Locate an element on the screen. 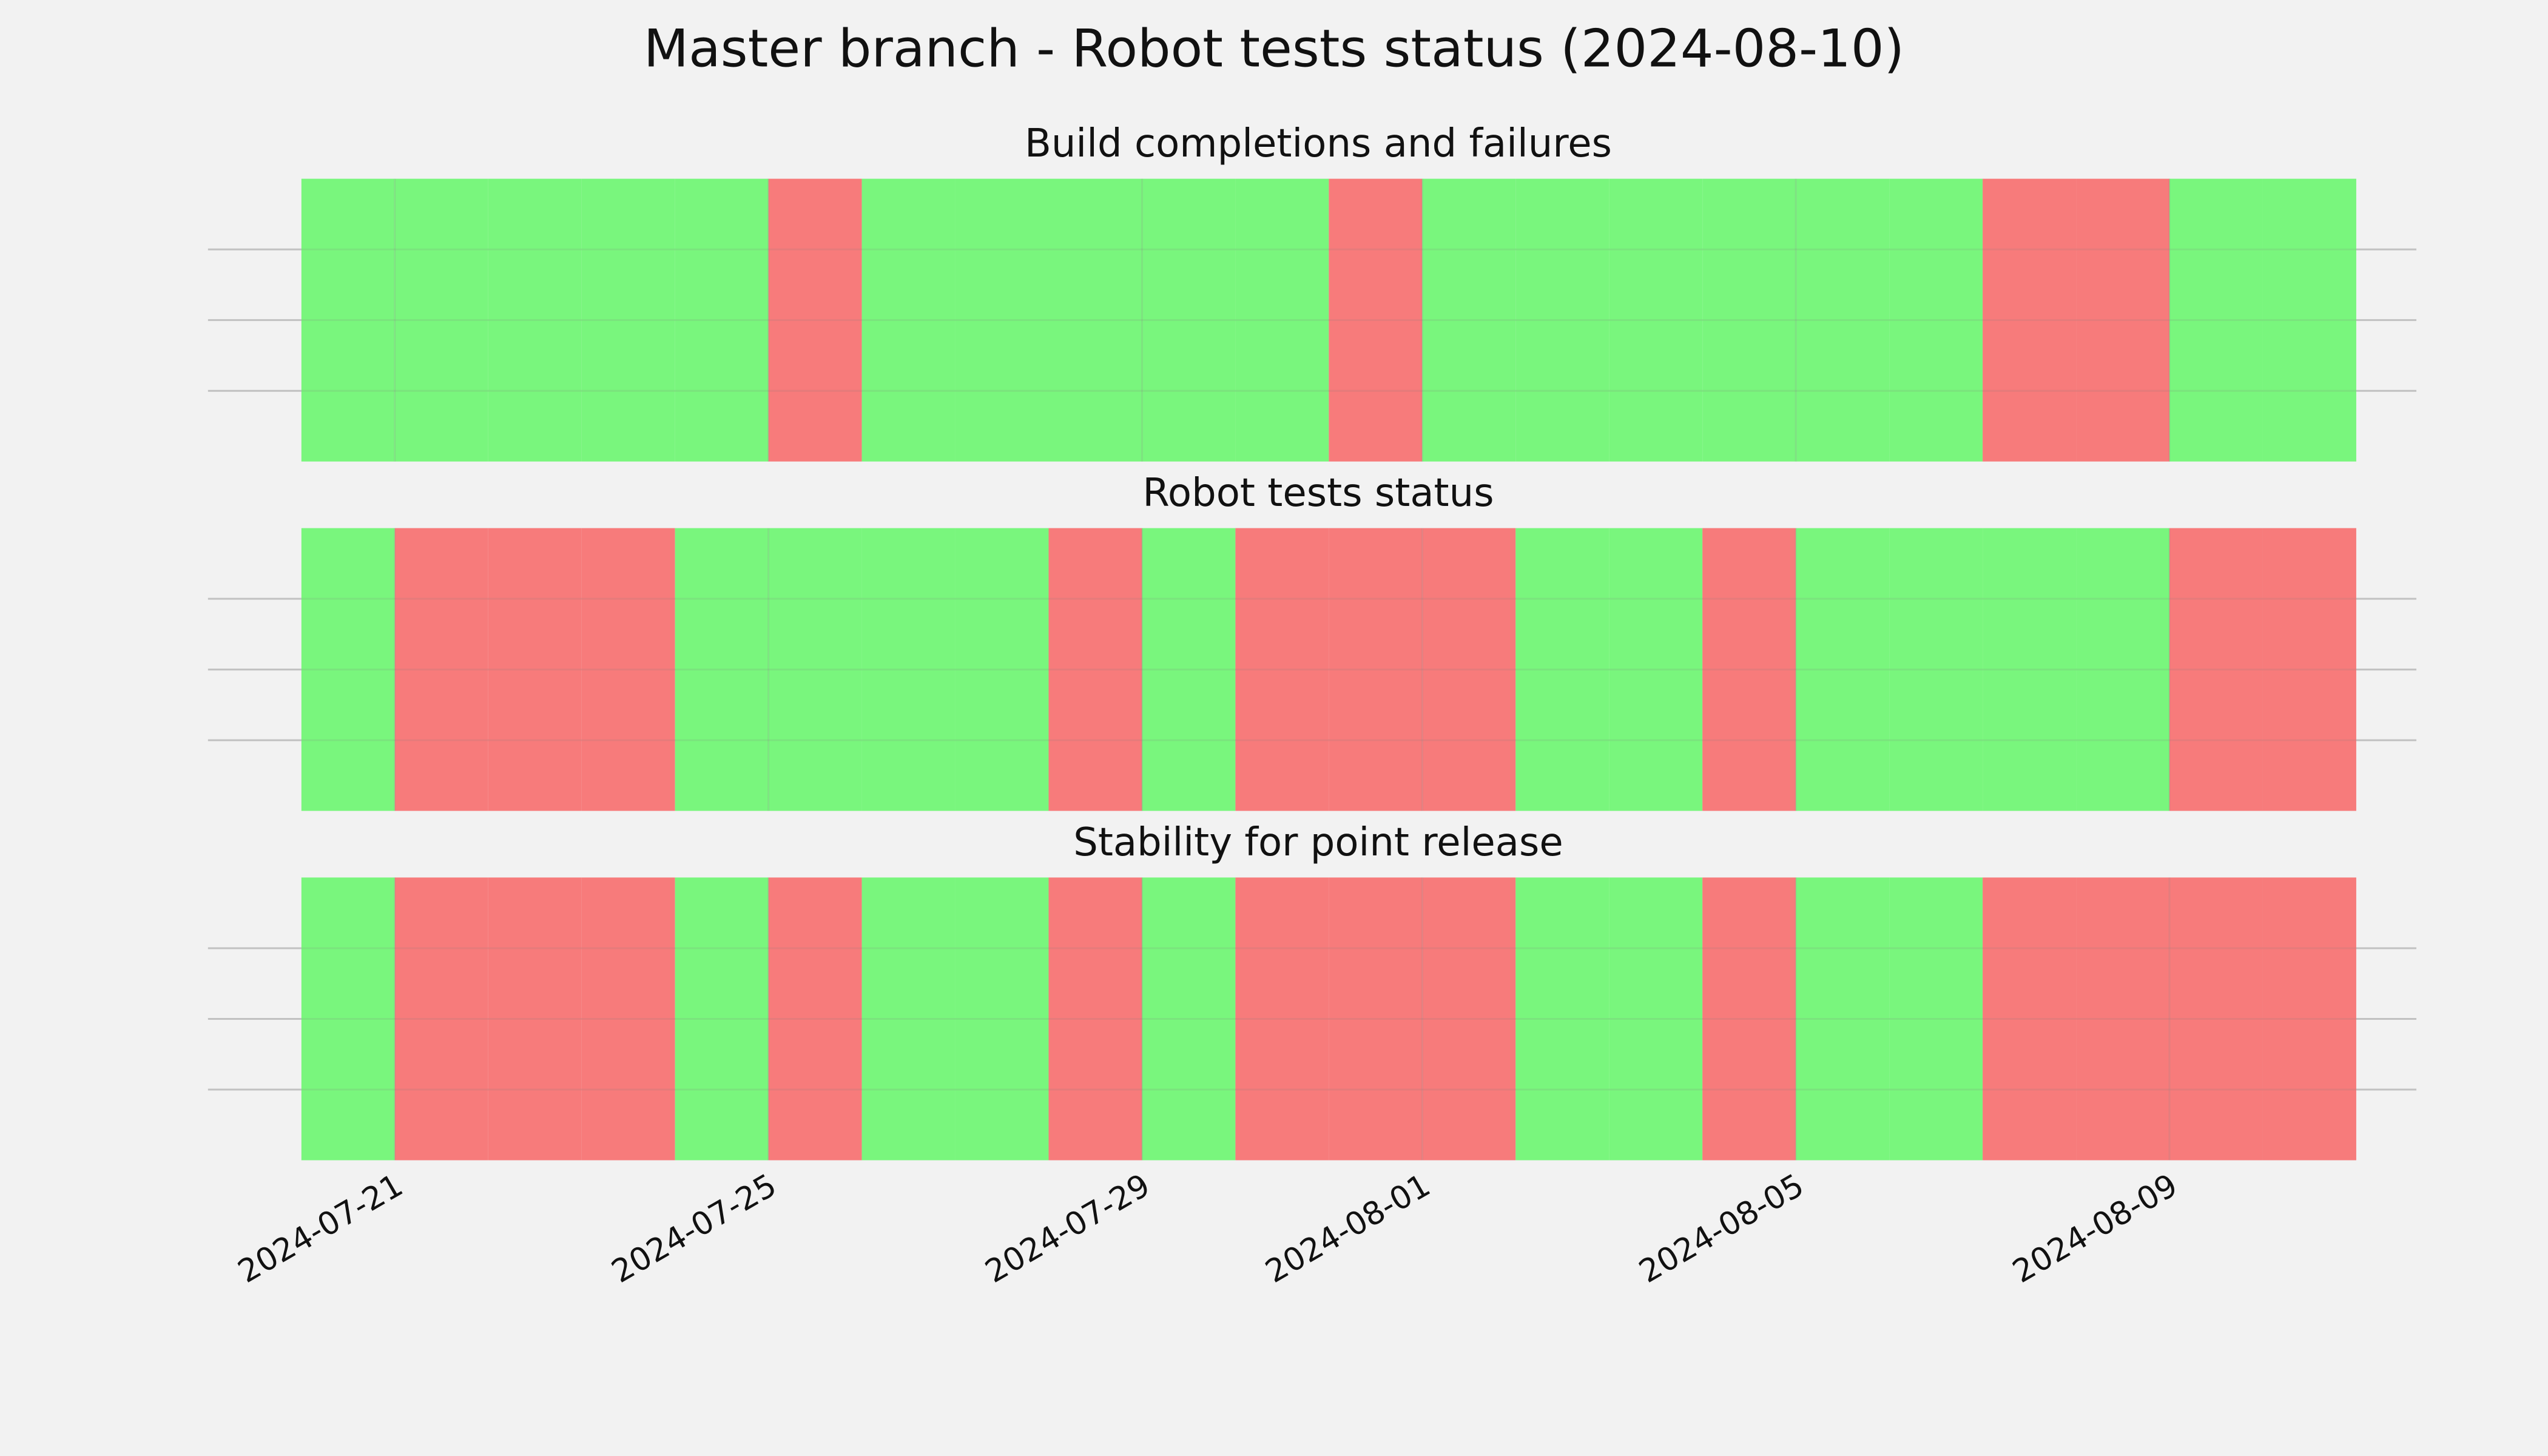 The width and height of the screenshot is (2548, 1456). panel-title: Robot tests status is located at coordinates (1318, 493).